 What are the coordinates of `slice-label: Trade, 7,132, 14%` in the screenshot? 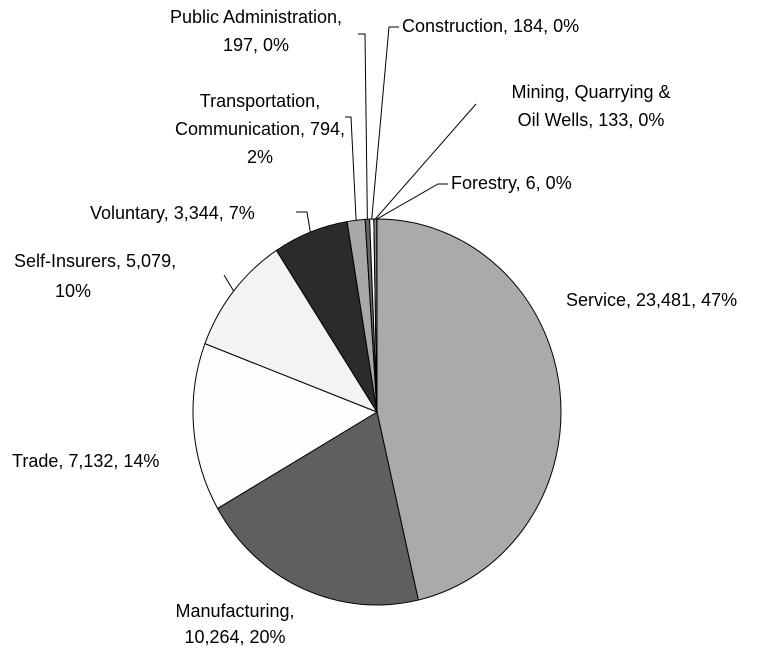 It's located at (85, 461).